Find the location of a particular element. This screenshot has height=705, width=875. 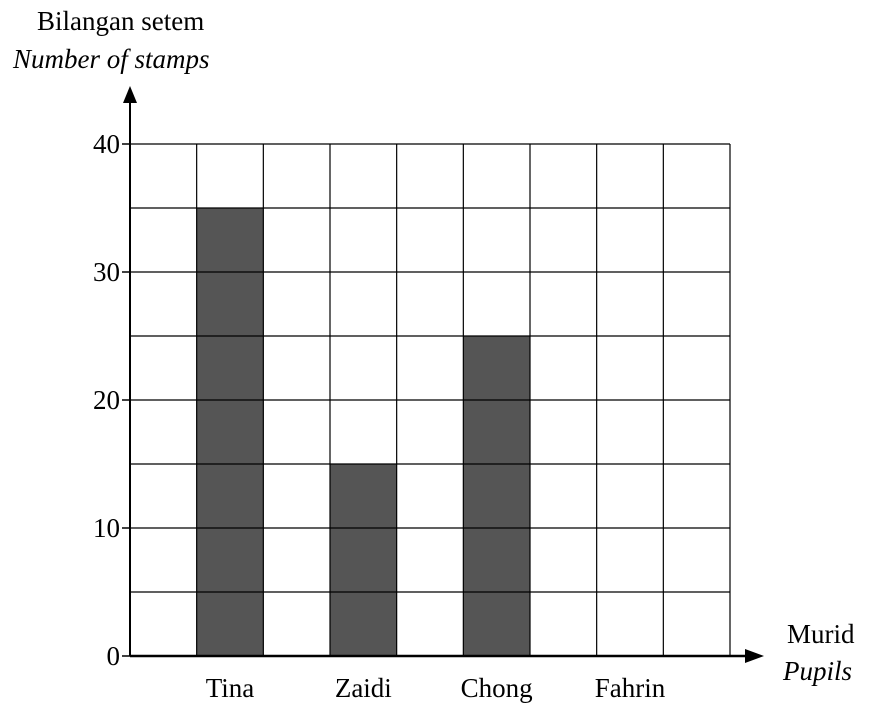

x-tick-label-tina: Tina is located at coordinates (230, 688).